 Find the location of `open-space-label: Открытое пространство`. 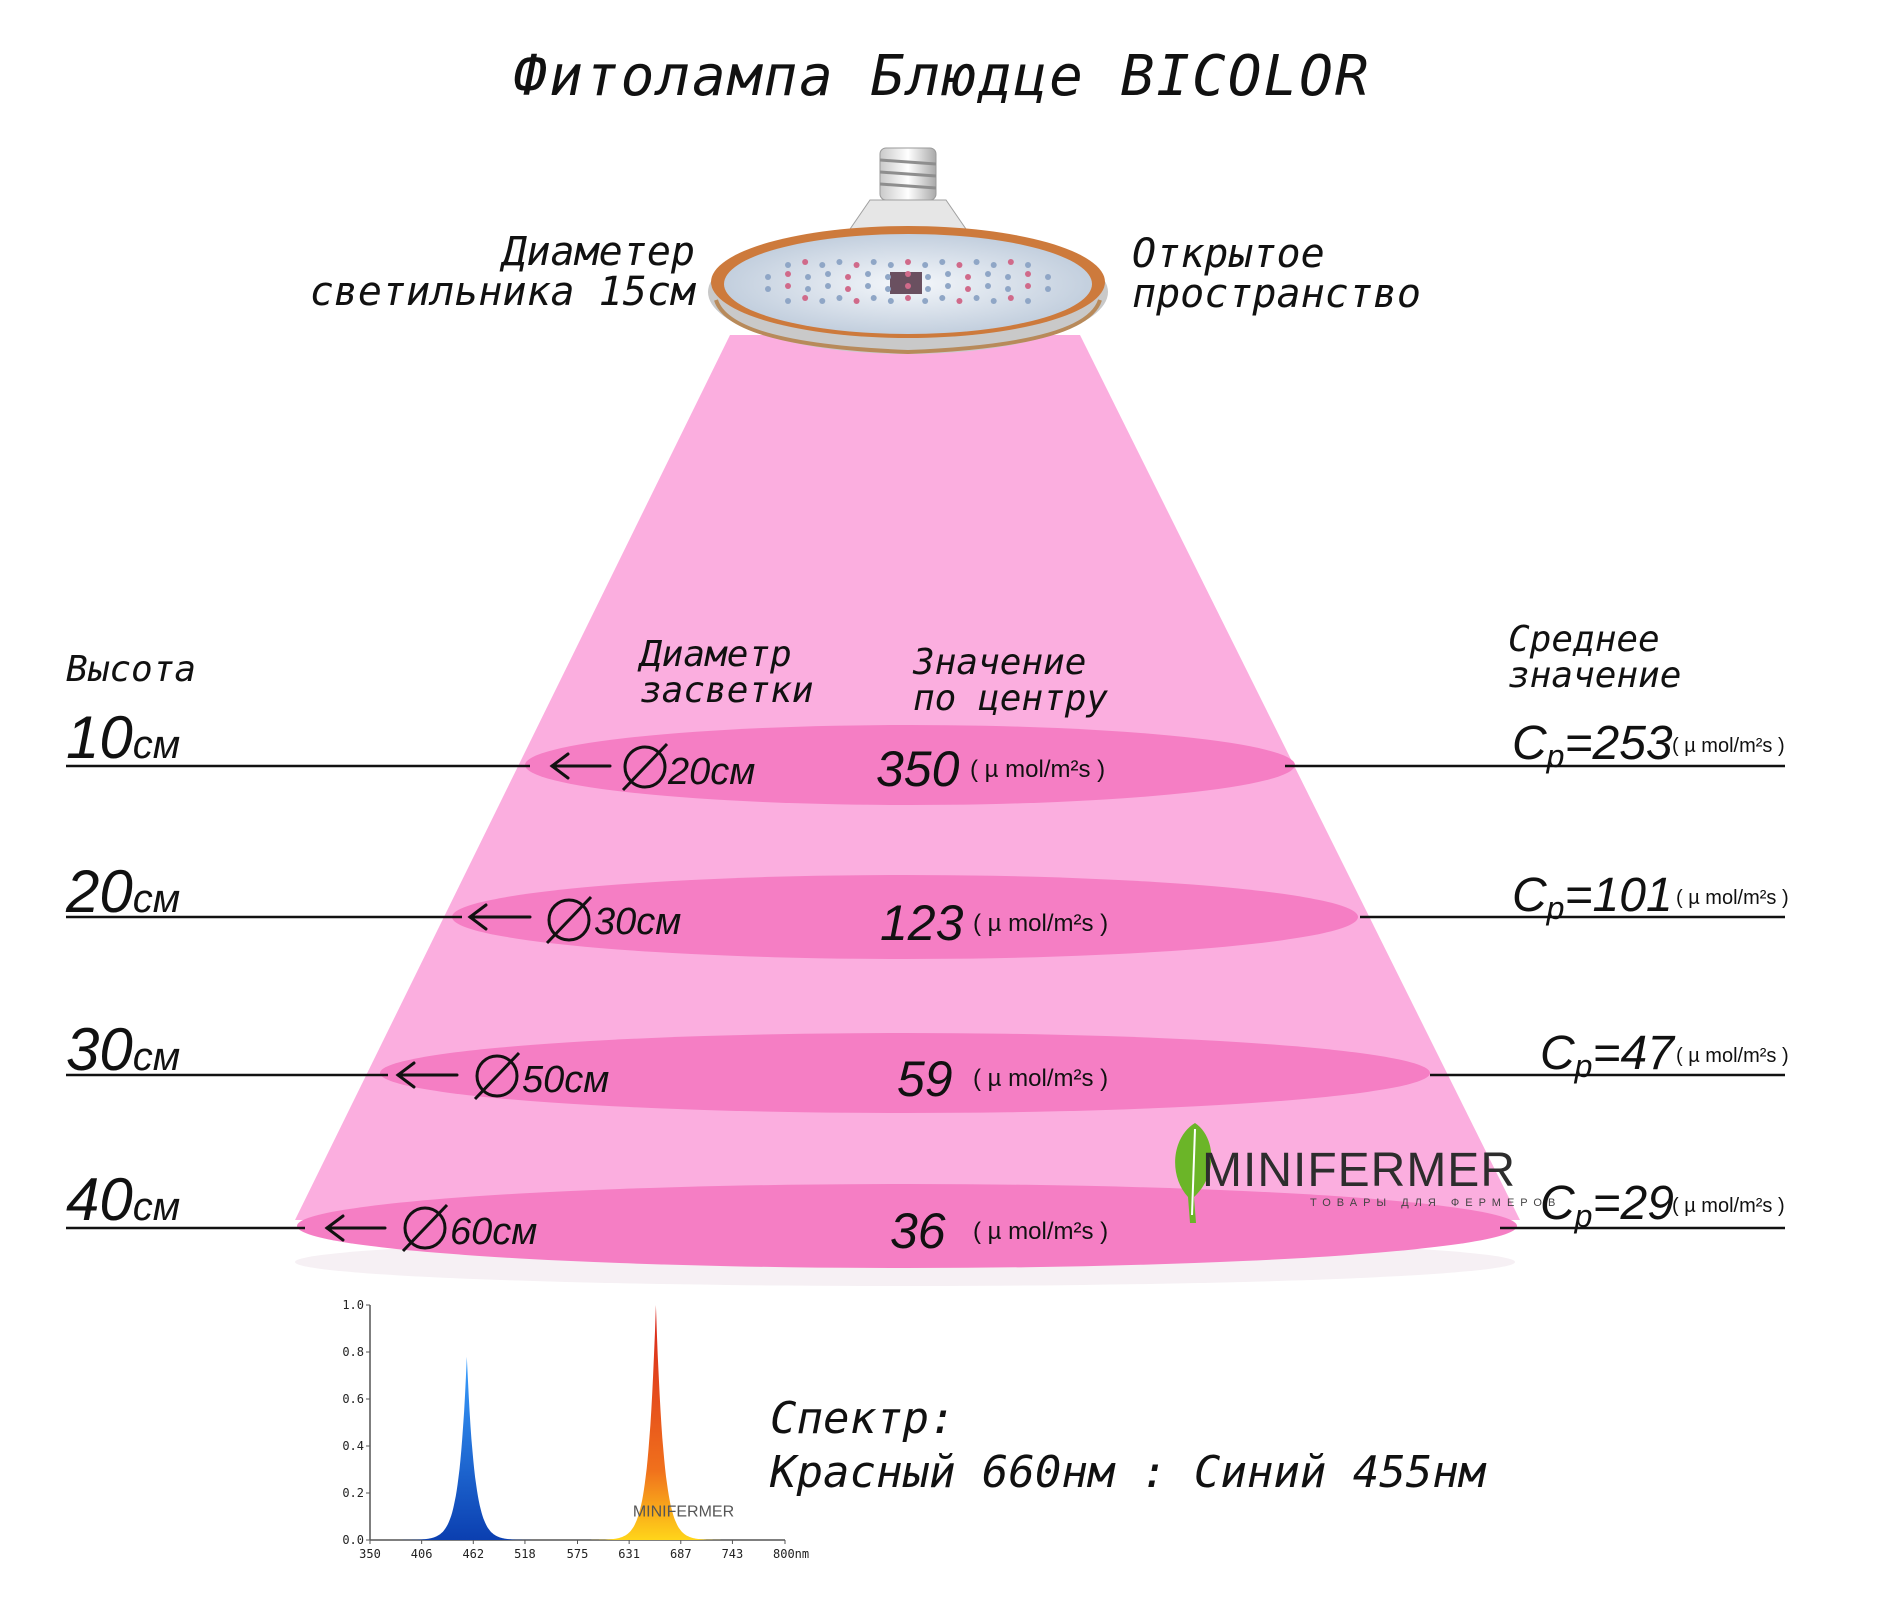

open-space-label: Открытое пространство is located at coordinates (1276, 274).